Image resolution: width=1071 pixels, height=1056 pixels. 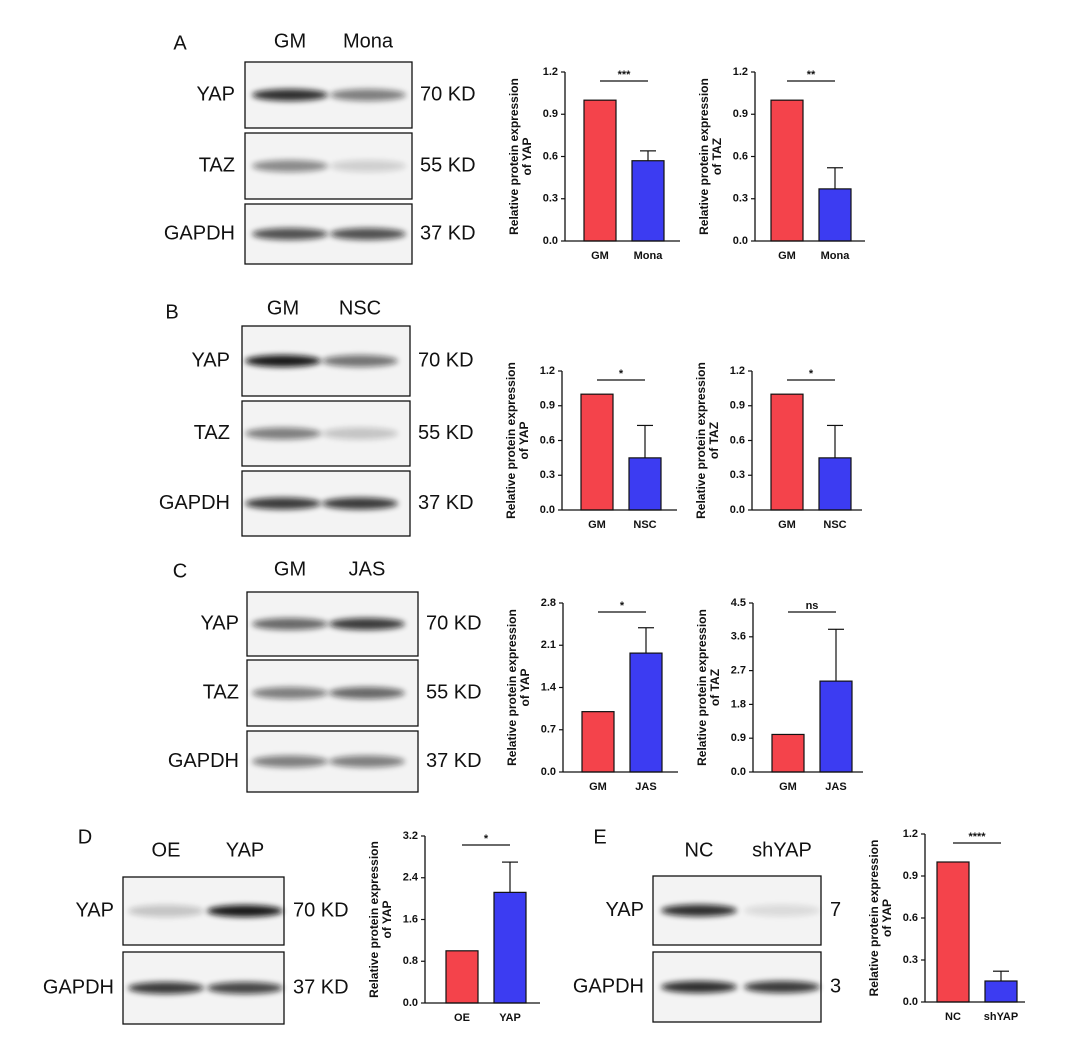 What do you see at coordinates (812, 606) in the screenshot?
I see `significance-label: ns` at bounding box center [812, 606].